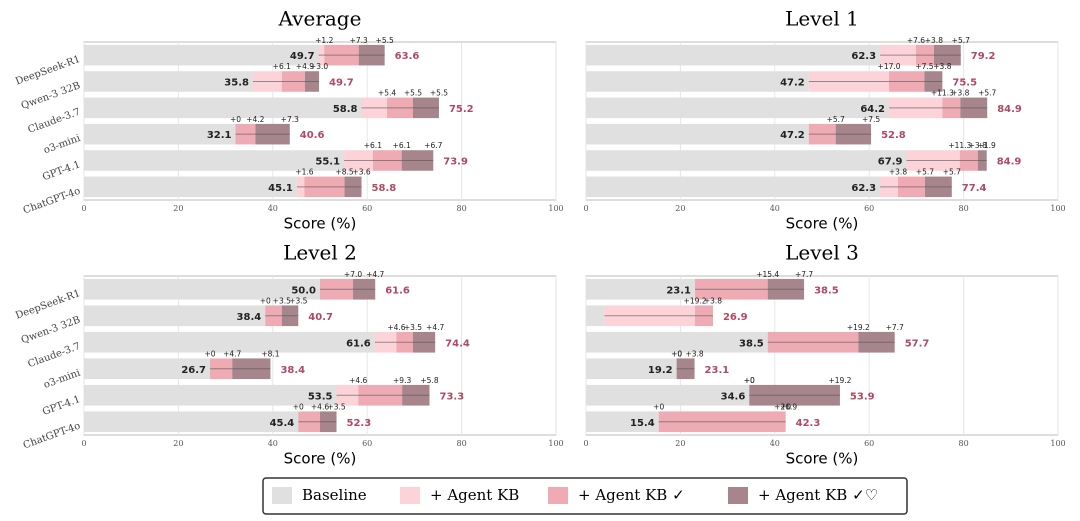 Image resolution: width=1080 pixels, height=521 pixels. Describe the element at coordinates (320, 406) in the screenshot. I see `increment-label: +4.6` at that location.